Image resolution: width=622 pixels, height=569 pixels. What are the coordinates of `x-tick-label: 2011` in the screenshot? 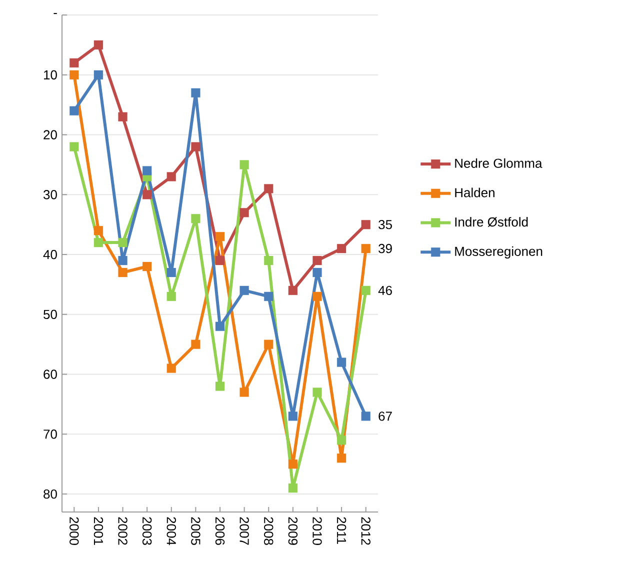 It's located at (341, 530).